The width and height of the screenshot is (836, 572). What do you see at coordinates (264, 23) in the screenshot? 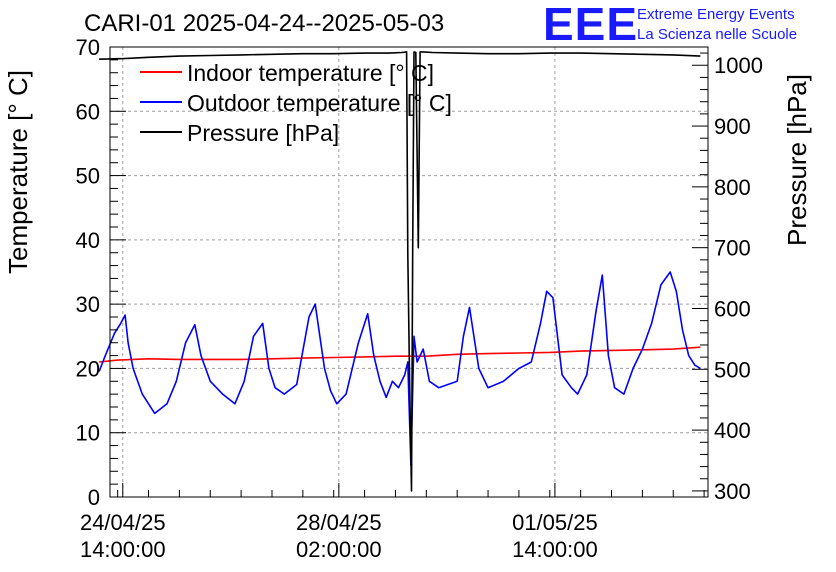
I see `chart-title: CARI-01 2025-04-24--2025-05-03` at bounding box center [264, 23].